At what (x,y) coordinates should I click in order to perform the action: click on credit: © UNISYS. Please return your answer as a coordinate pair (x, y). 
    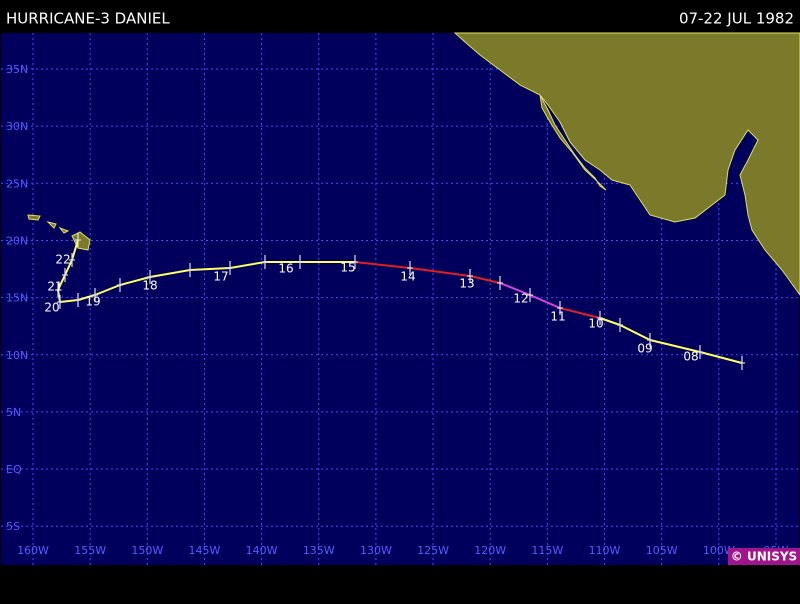
    Looking at the image, I should click on (764, 557).